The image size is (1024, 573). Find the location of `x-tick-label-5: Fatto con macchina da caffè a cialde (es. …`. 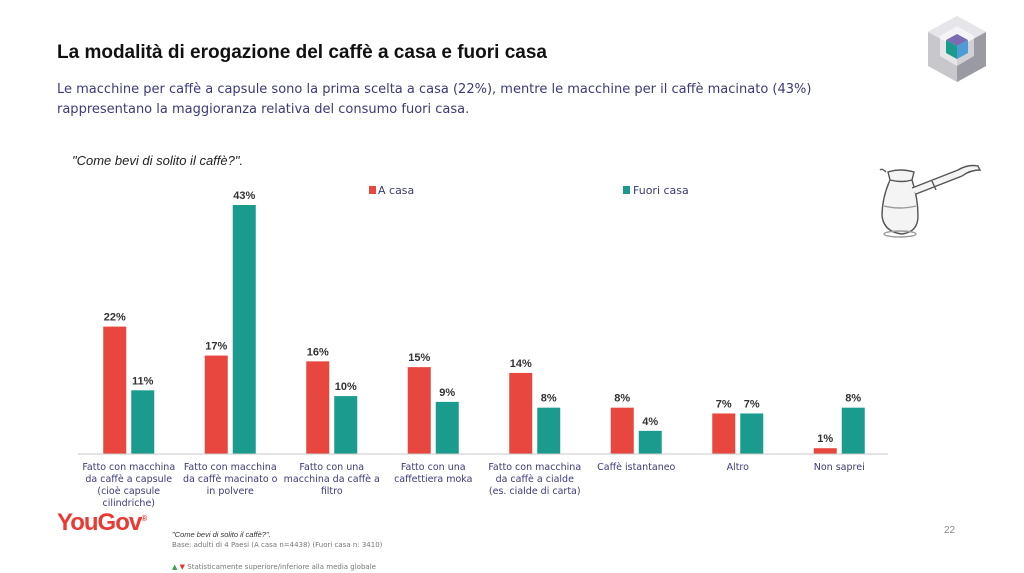

x-tick-label-5: Fatto con macchina da caffè a cialde (es. … is located at coordinates (534, 479).